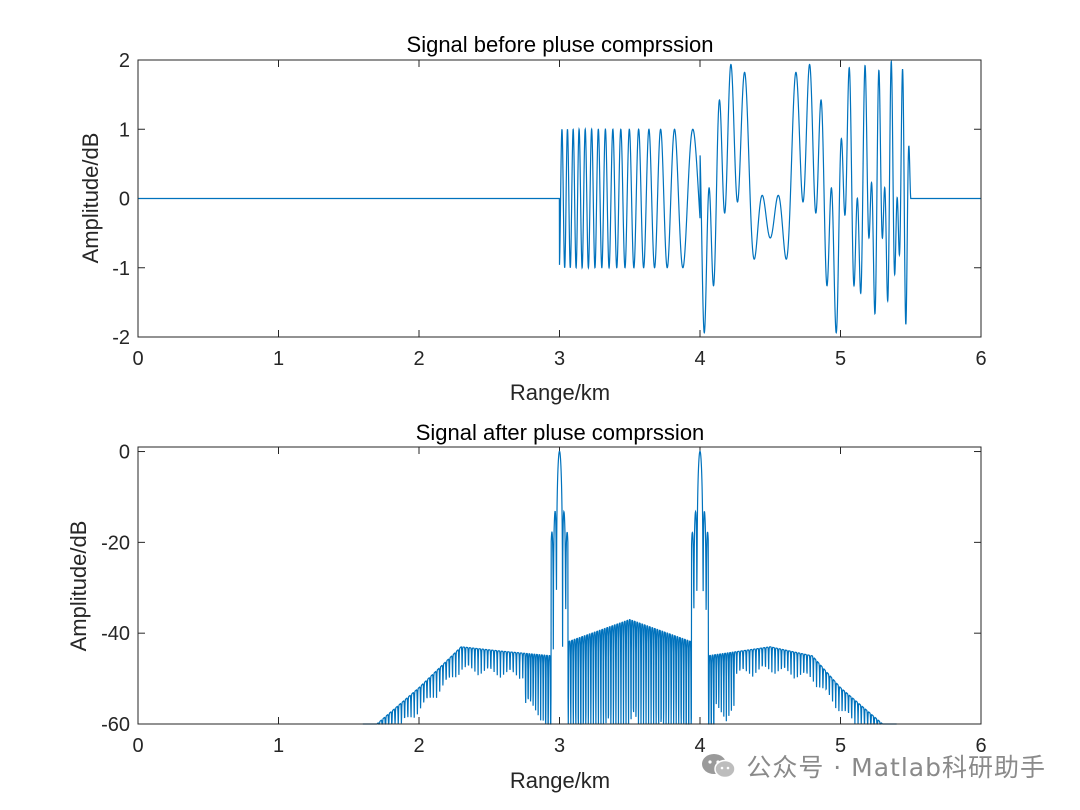  What do you see at coordinates (980, 359) in the screenshot?
I see `top-x-tick-label: 6` at bounding box center [980, 359].